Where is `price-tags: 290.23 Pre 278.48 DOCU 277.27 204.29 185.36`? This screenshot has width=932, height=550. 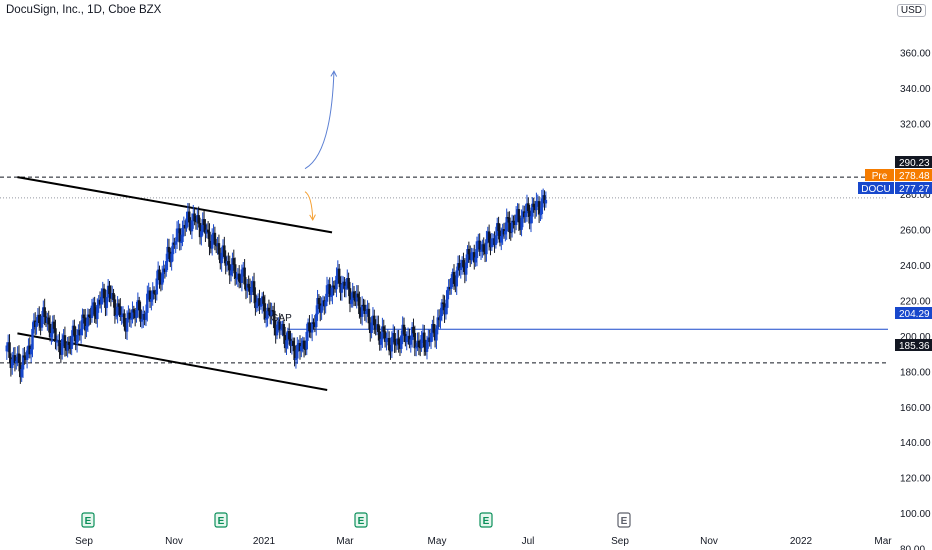
price-tags: 290.23 Pre 278.48 DOCU 277.27 204.29 185.36 is located at coordinates (895, 254).